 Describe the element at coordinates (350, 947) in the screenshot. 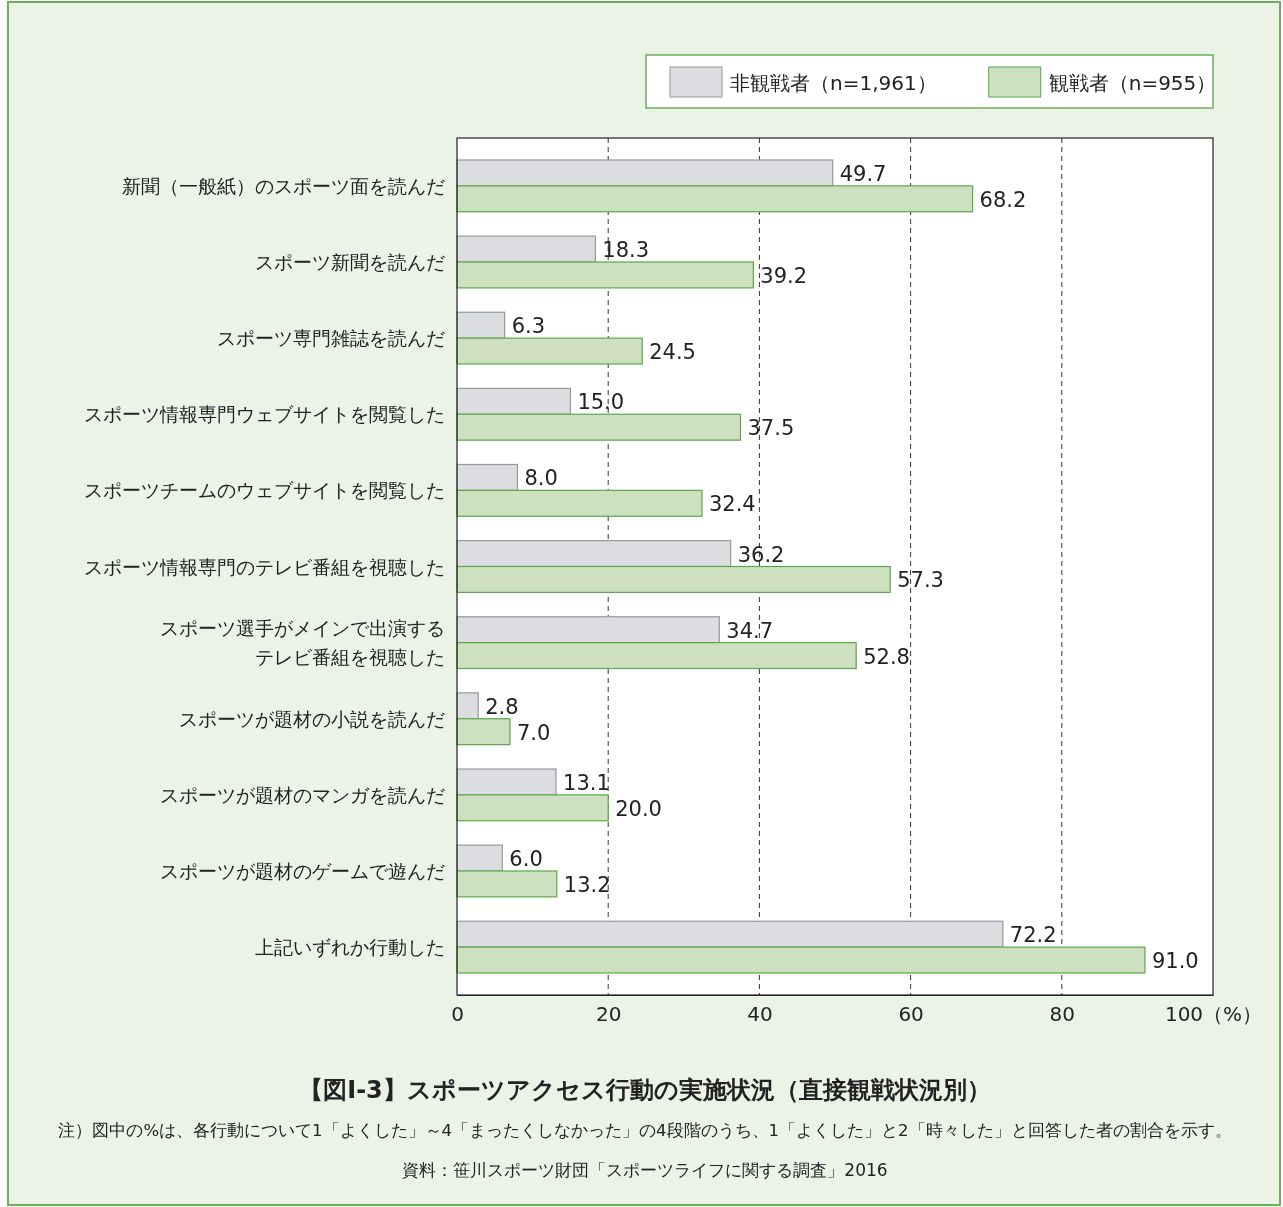

I see `y-tick-label: 上記いずれか行動した` at that location.